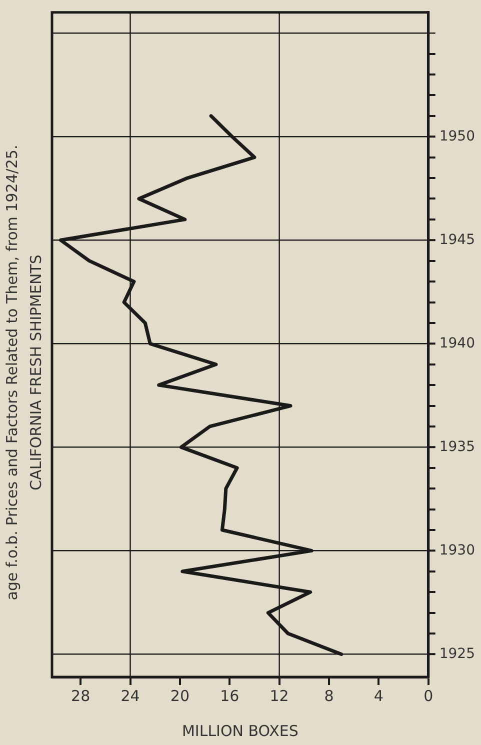 The height and width of the screenshot is (745, 481). What do you see at coordinates (329, 695) in the screenshot?
I see `x-tick-label: 8` at bounding box center [329, 695].